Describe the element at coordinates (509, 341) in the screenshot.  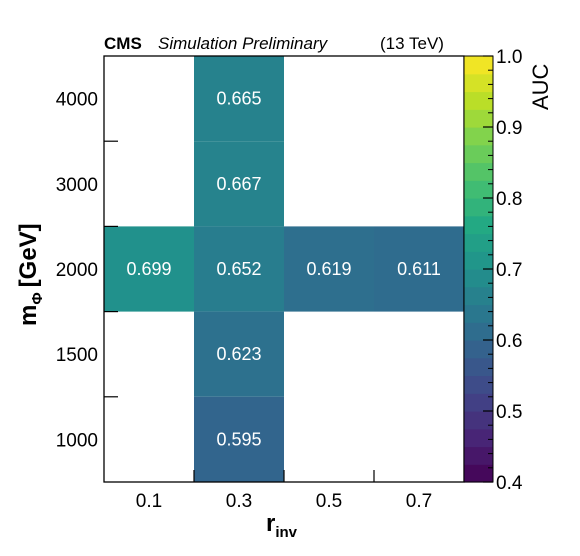
I see `colorbar-tick-label: 0.6` at that location.